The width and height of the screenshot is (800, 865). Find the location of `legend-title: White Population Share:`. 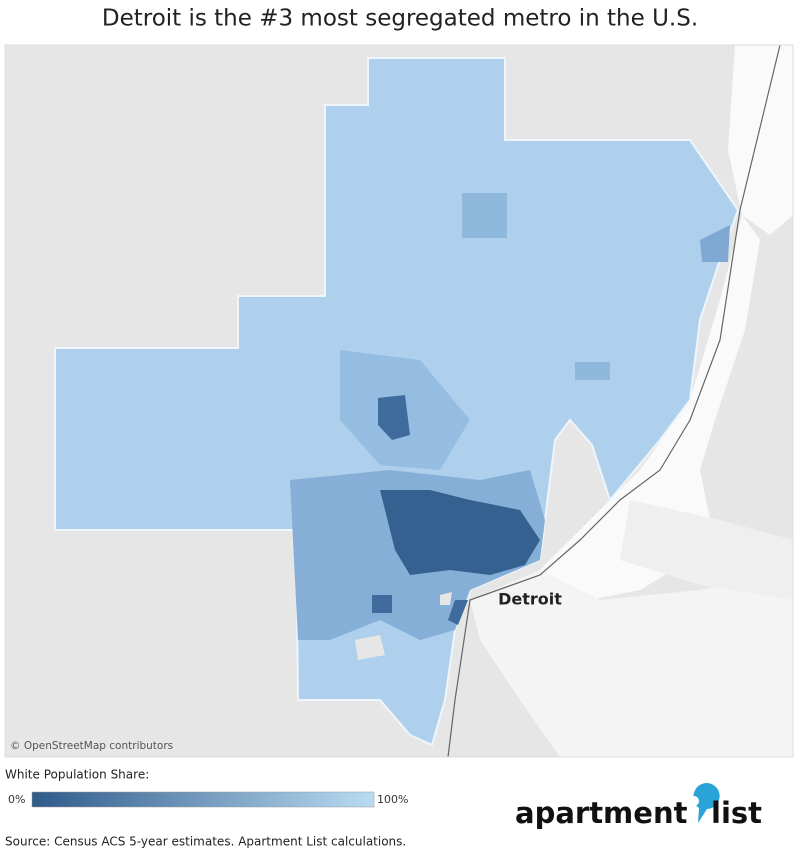

legend-title: White Population Share: is located at coordinates (77, 775).